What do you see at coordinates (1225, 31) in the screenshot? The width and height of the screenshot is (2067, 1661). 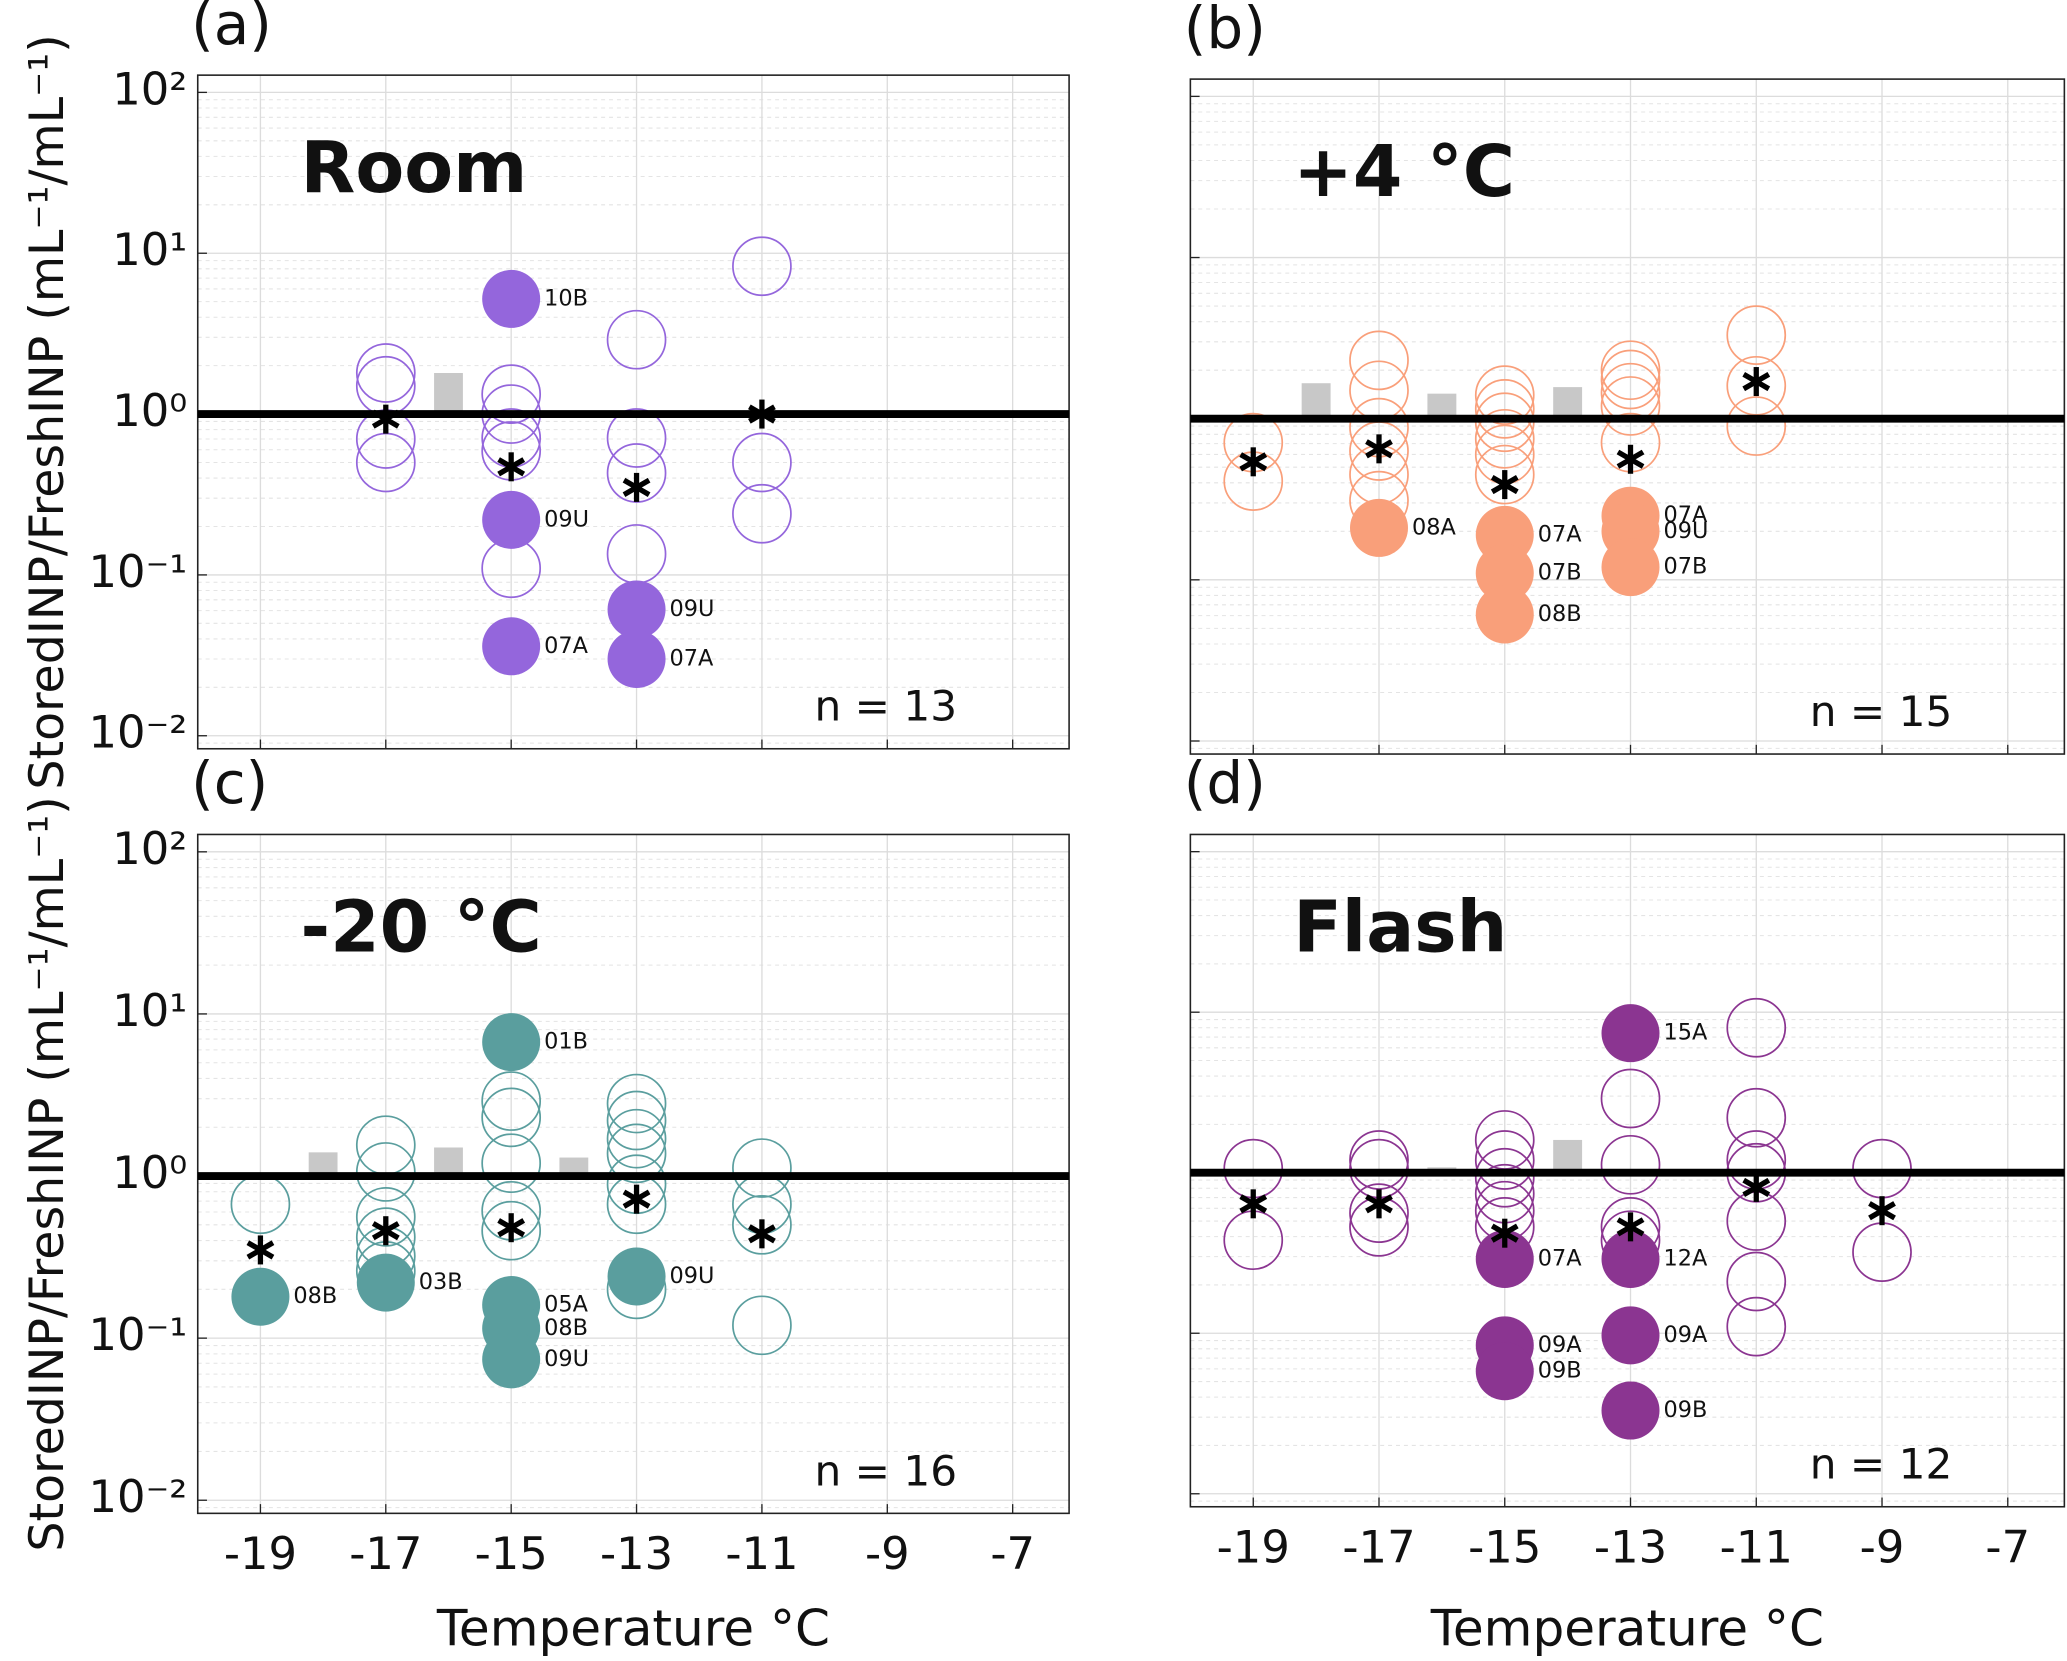 I see `panel-label: (b)` at bounding box center [1225, 31].